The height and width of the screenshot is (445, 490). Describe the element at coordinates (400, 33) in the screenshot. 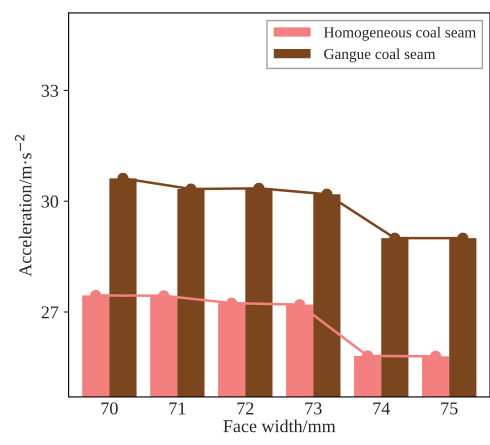

I see `legend-label: Homogeneous coal seam` at that location.